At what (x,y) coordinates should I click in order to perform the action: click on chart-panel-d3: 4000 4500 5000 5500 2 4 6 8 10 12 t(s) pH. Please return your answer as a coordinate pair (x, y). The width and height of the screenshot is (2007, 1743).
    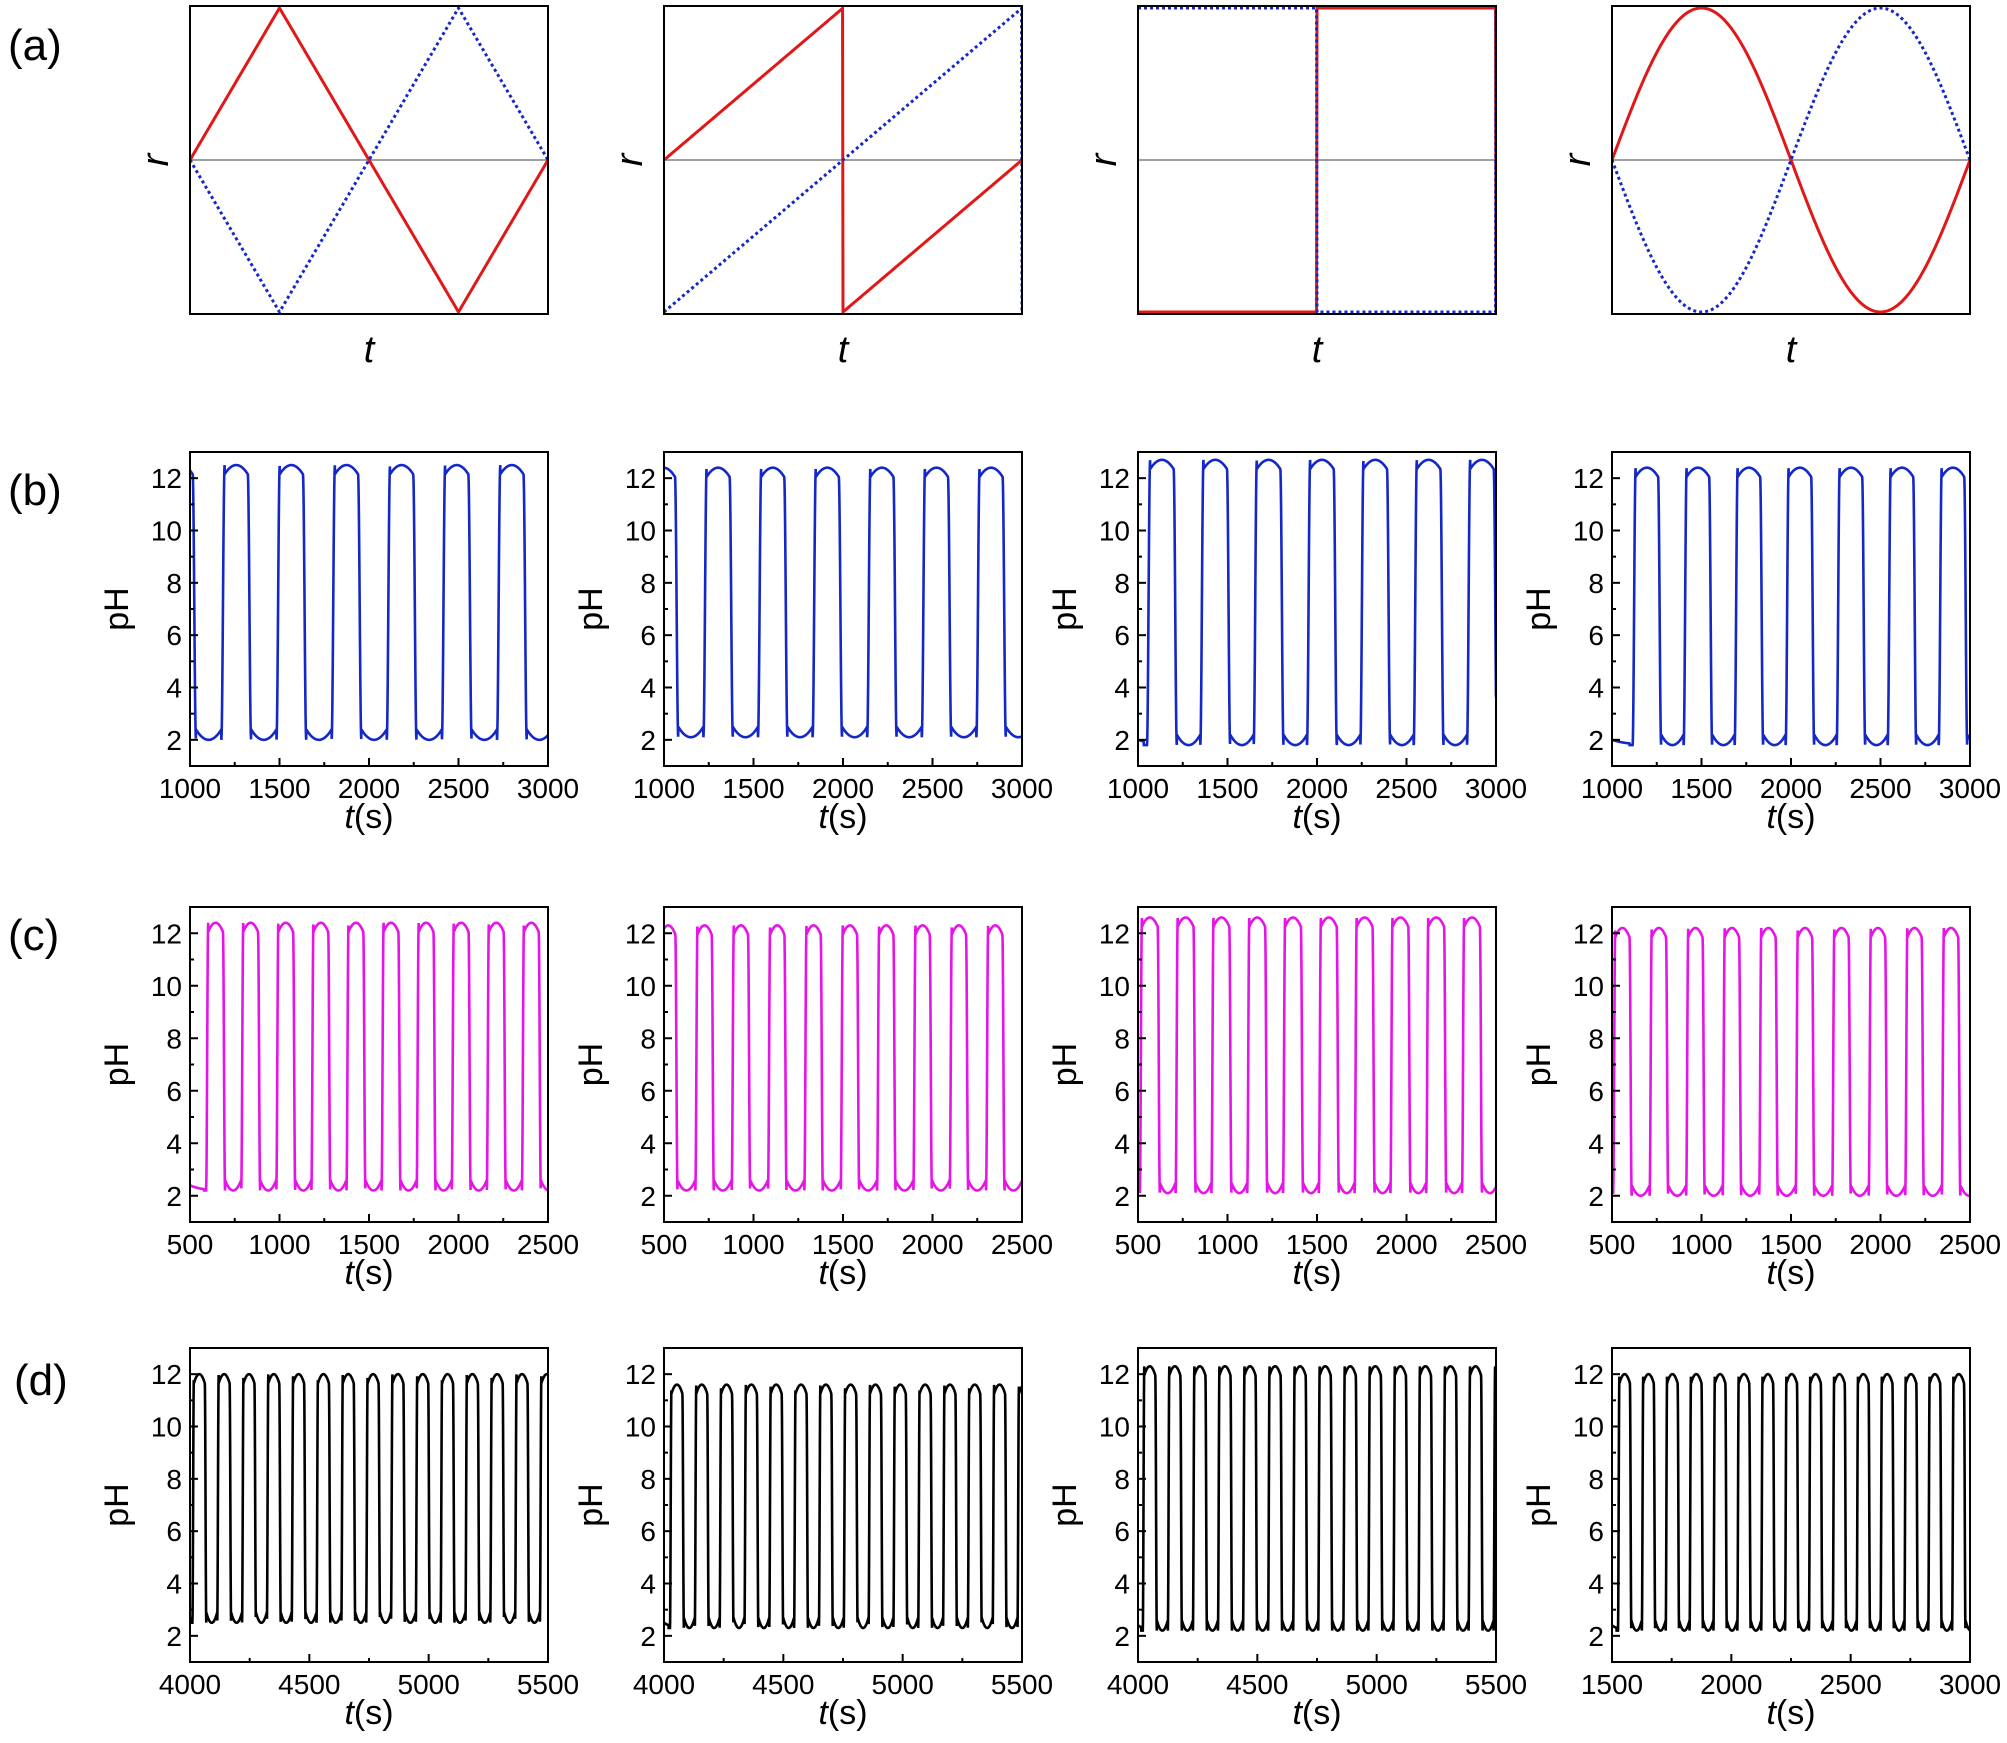
    Looking at the image, I should click on (1286, 1539).